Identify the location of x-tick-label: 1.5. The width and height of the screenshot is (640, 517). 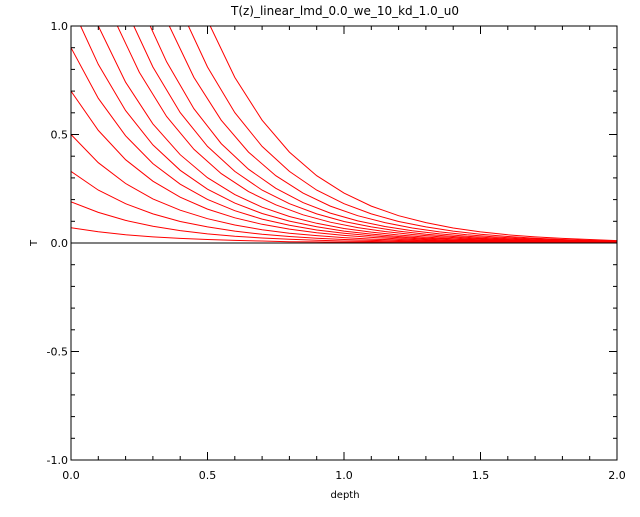
(481, 475).